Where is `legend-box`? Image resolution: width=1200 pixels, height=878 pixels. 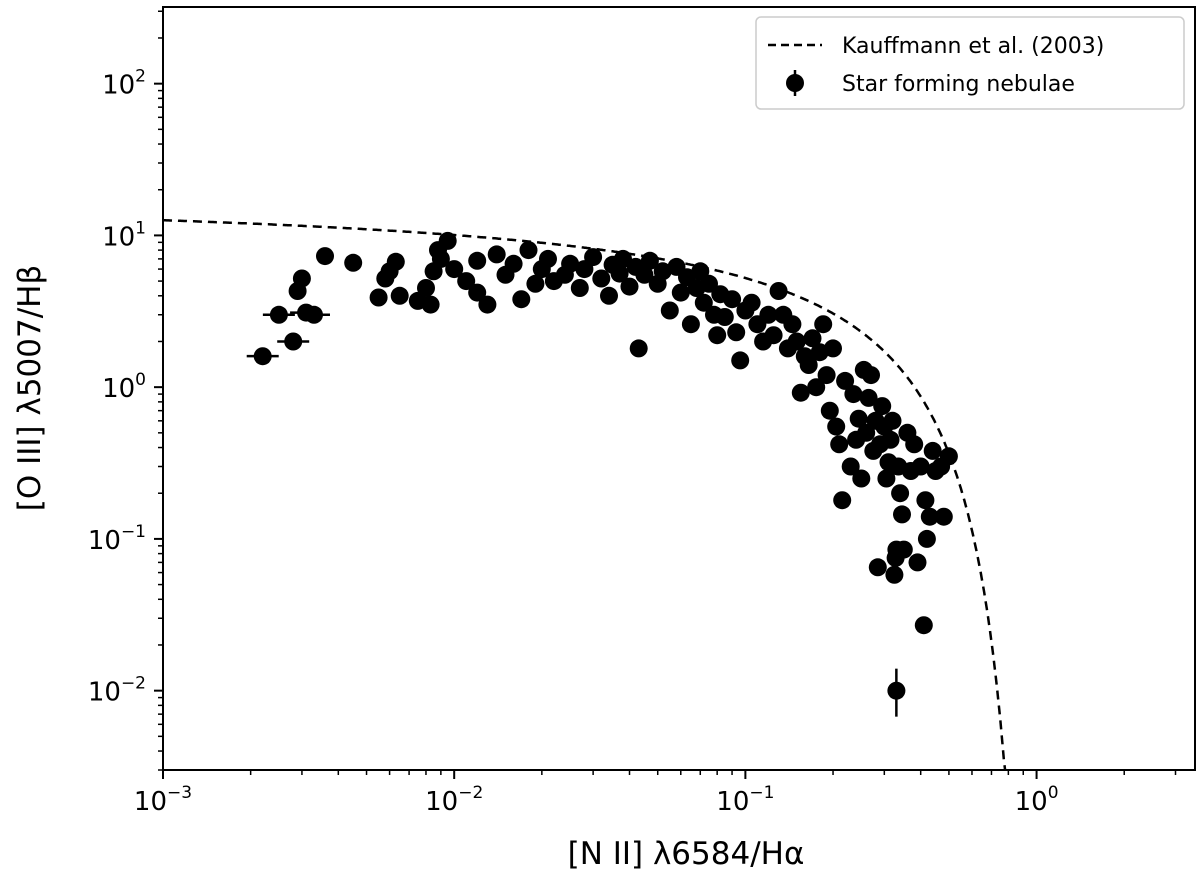 legend-box is located at coordinates (970, 63).